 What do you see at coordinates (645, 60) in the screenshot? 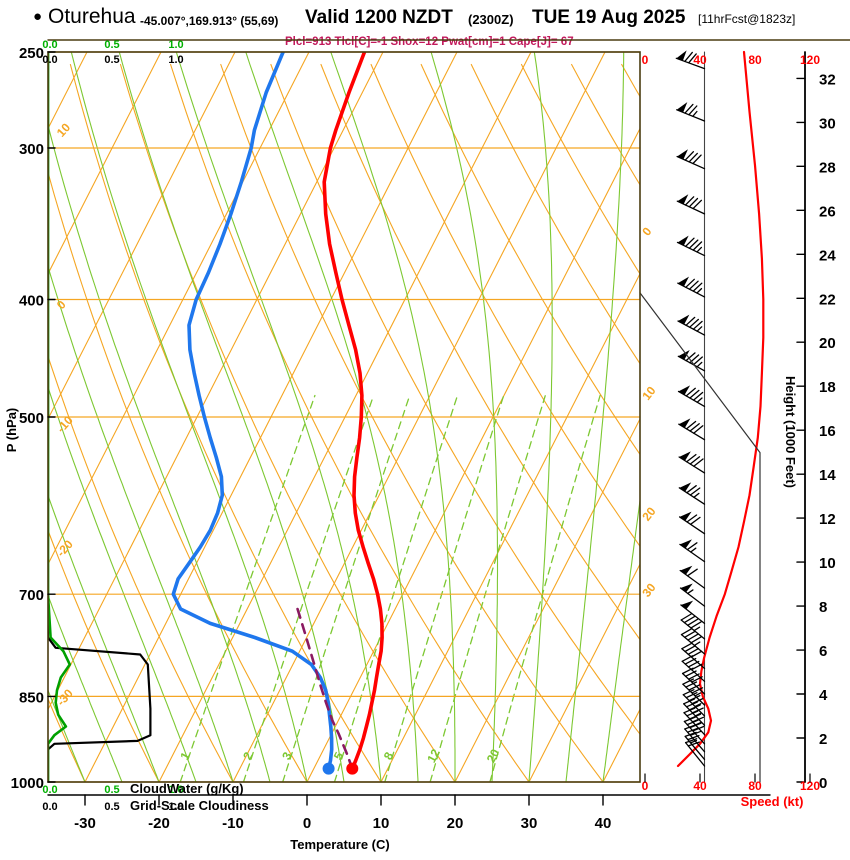
I see `speed-top-tick-label: 0` at bounding box center [645, 60].